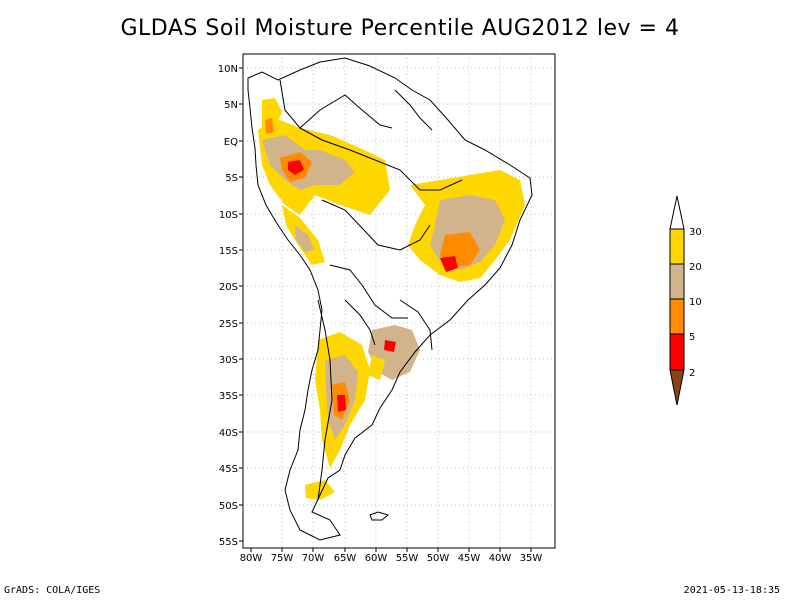 This screenshot has height=600, width=800. Describe the element at coordinates (692, 373) in the screenshot. I see `colorbar-label-2: 2` at that location.